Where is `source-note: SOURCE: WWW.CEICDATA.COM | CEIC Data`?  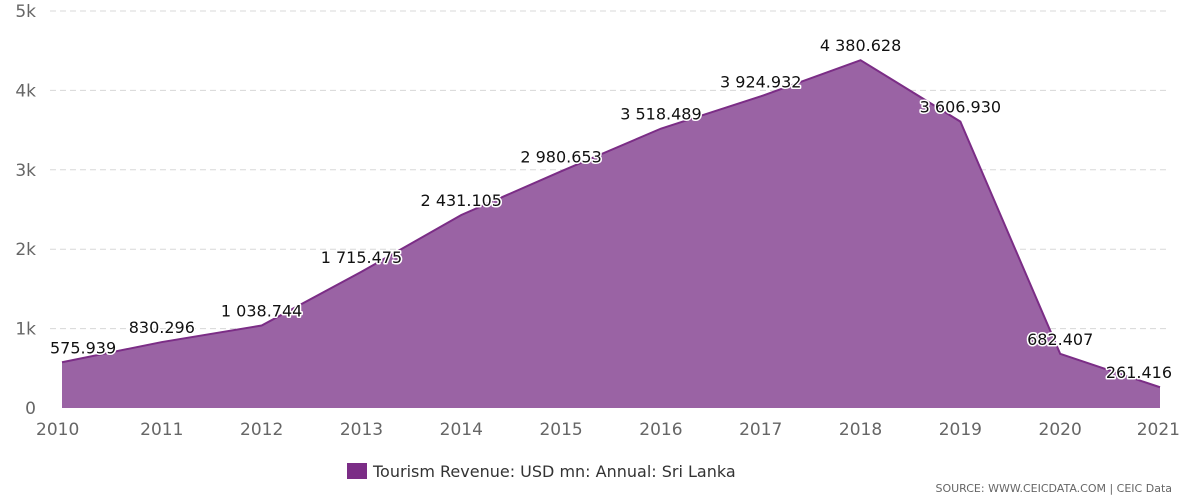
source-note: SOURCE: WWW.CEICDATA.COM | CEIC Data is located at coordinates (1053, 488).